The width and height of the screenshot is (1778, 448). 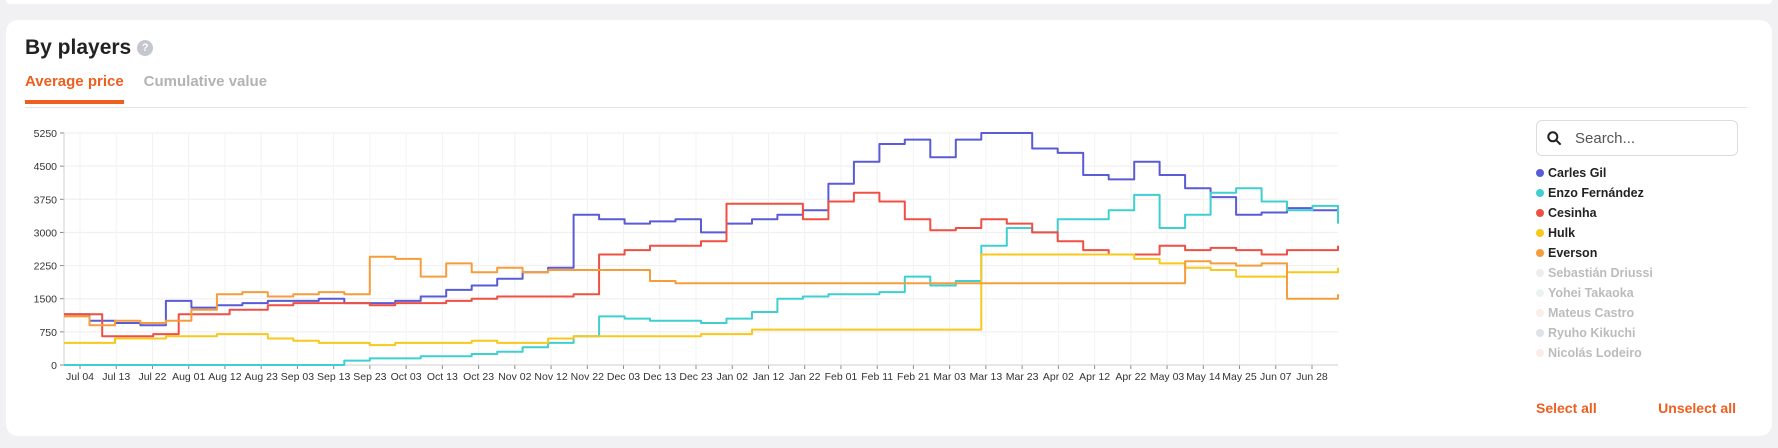 What do you see at coordinates (188, 377) in the screenshot?
I see `x-tick-label: Aug 01` at bounding box center [188, 377].